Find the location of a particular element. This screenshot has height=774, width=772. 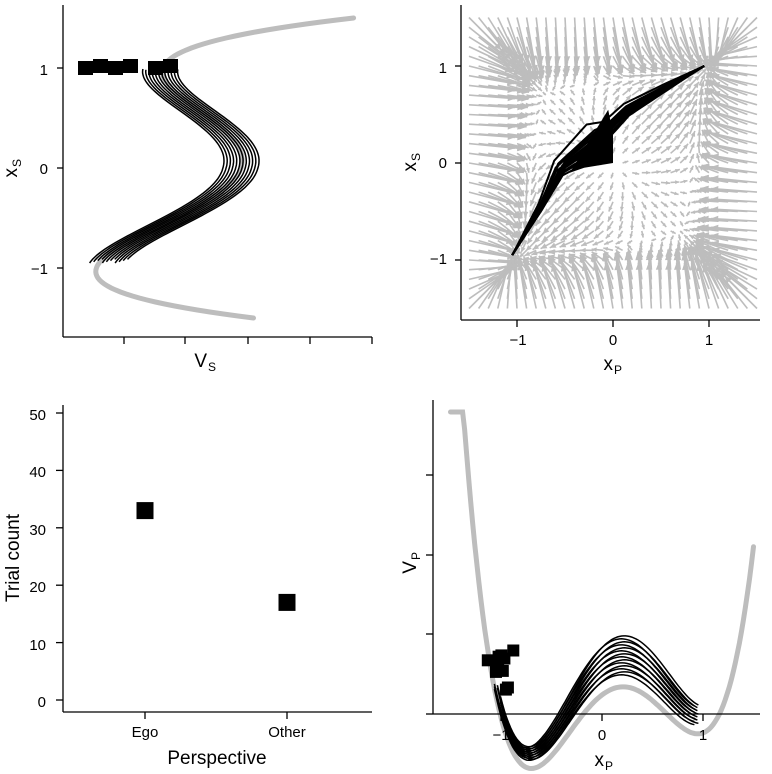

panel3-ticks-layer is located at coordinates (172, 565).